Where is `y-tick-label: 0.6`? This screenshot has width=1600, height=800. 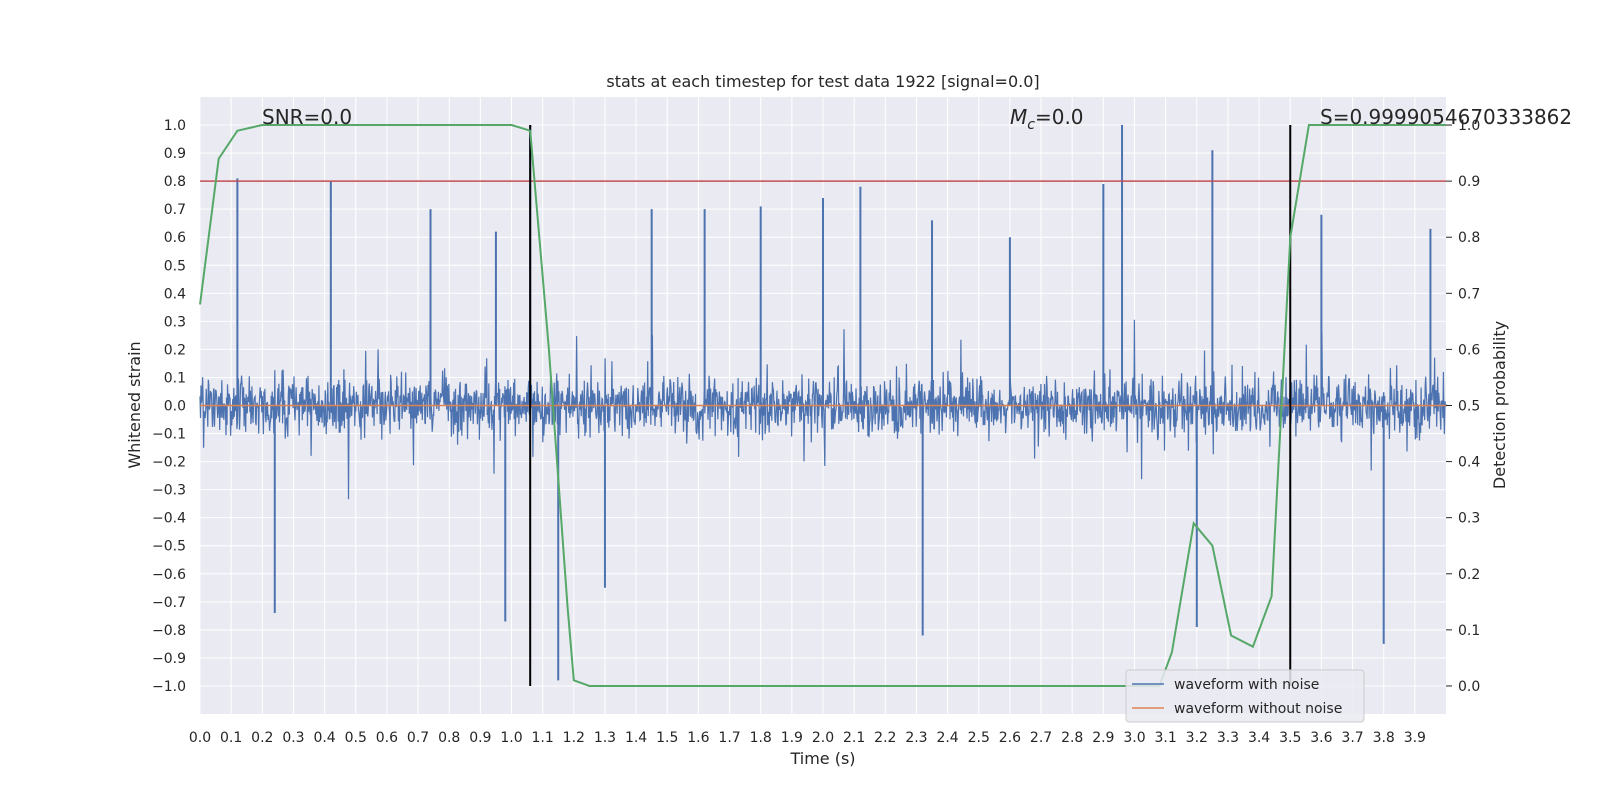
y-tick-label: 0.6 is located at coordinates (175, 238).